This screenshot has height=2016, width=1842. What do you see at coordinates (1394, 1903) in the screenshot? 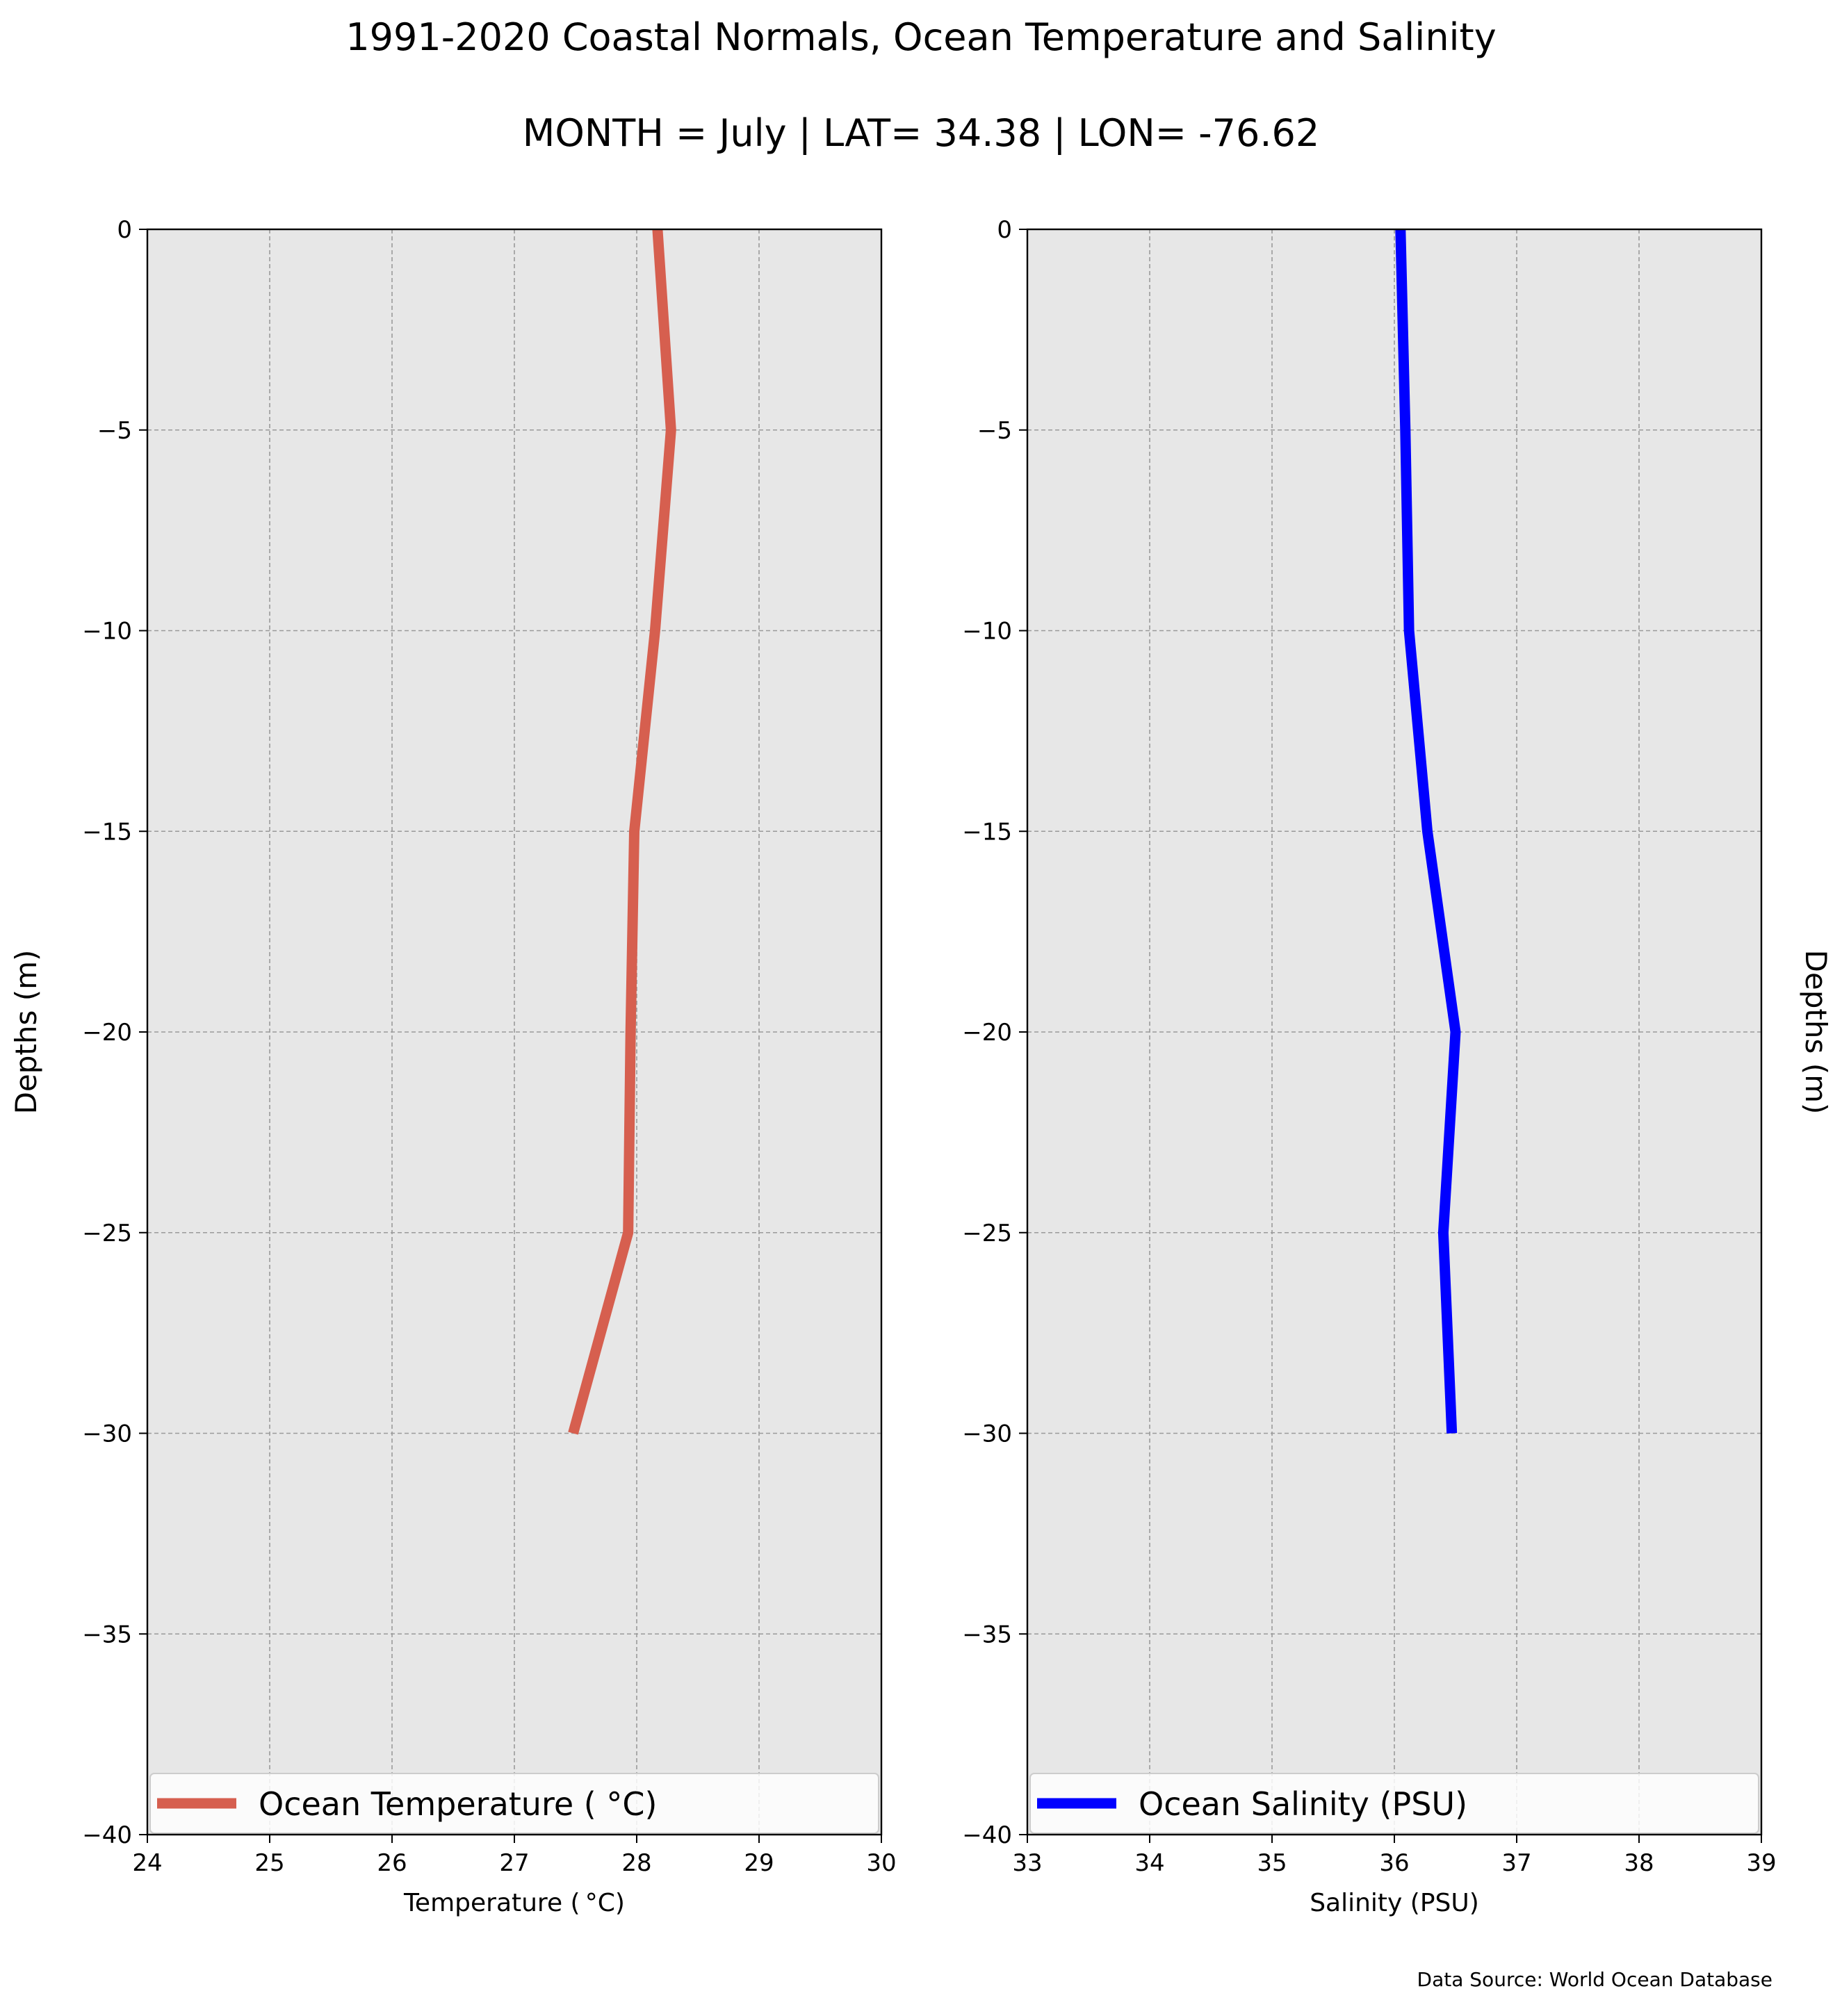
I see `x-axis-label: Salinity (PSU)` at bounding box center [1394, 1903].